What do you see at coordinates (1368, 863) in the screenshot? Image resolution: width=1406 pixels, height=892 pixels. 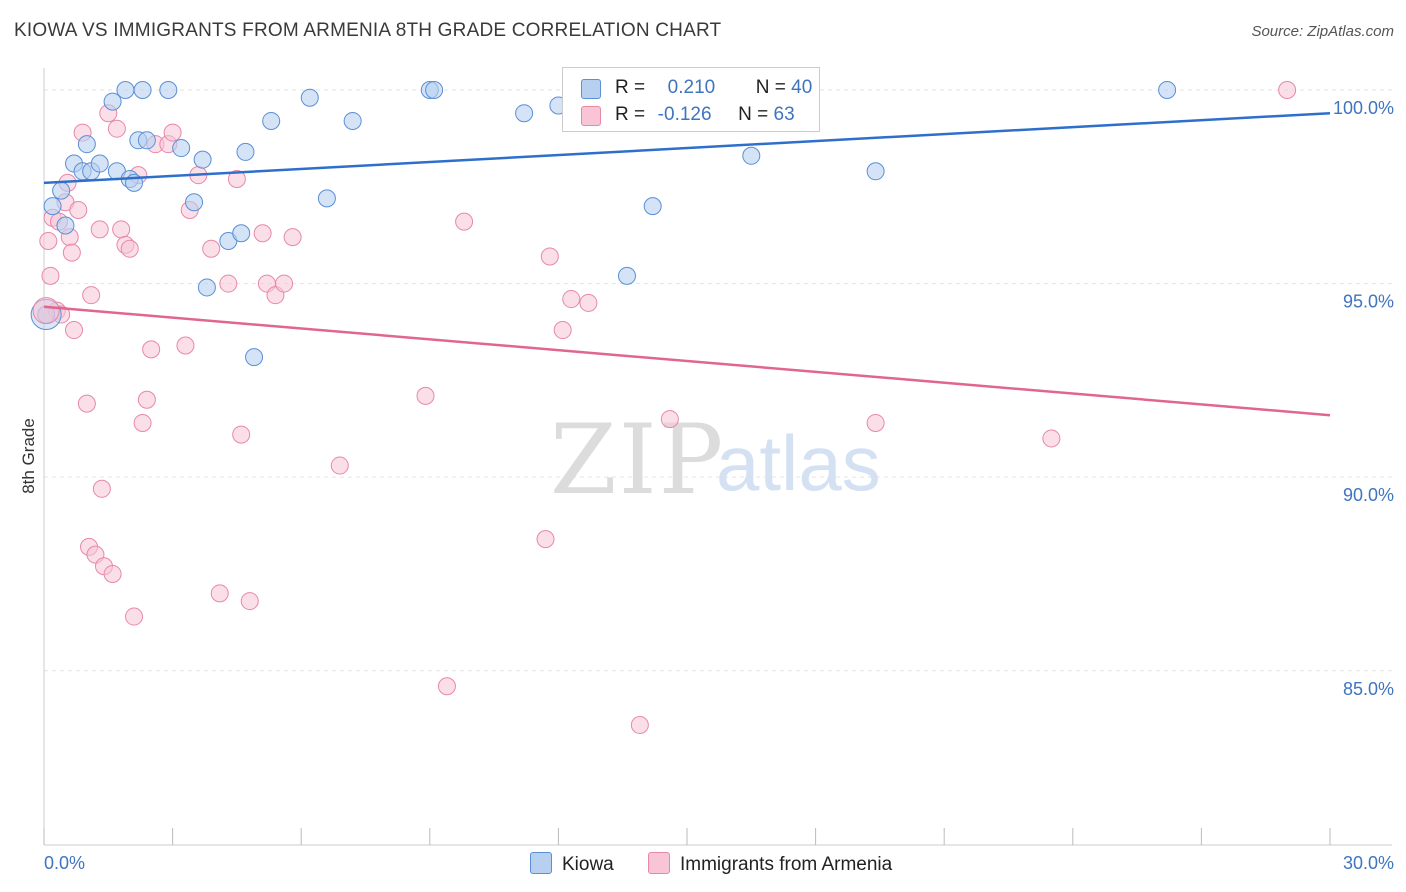 I see `x-tick-label-max: 30.0%` at bounding box center [1368, 863].